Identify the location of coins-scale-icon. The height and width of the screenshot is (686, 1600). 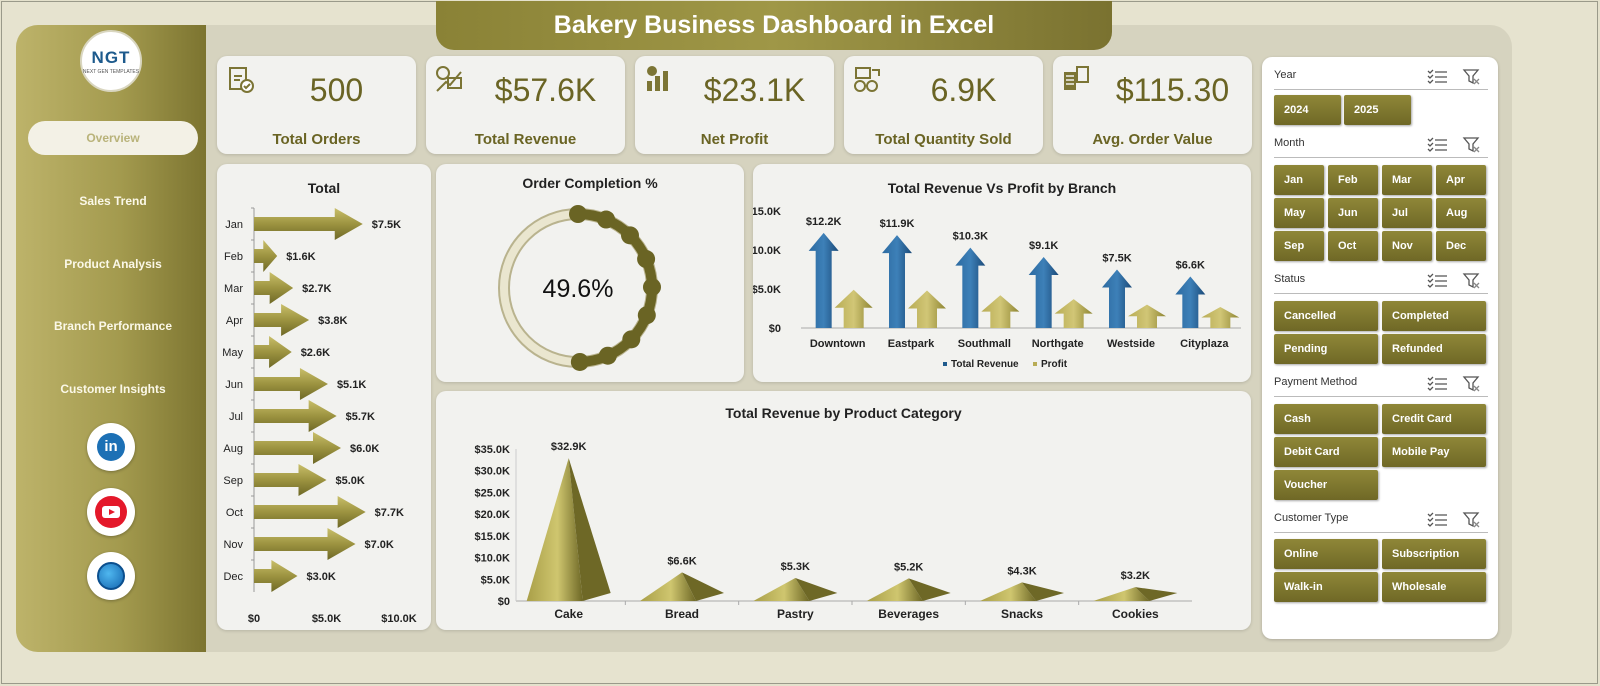
(867, 79).